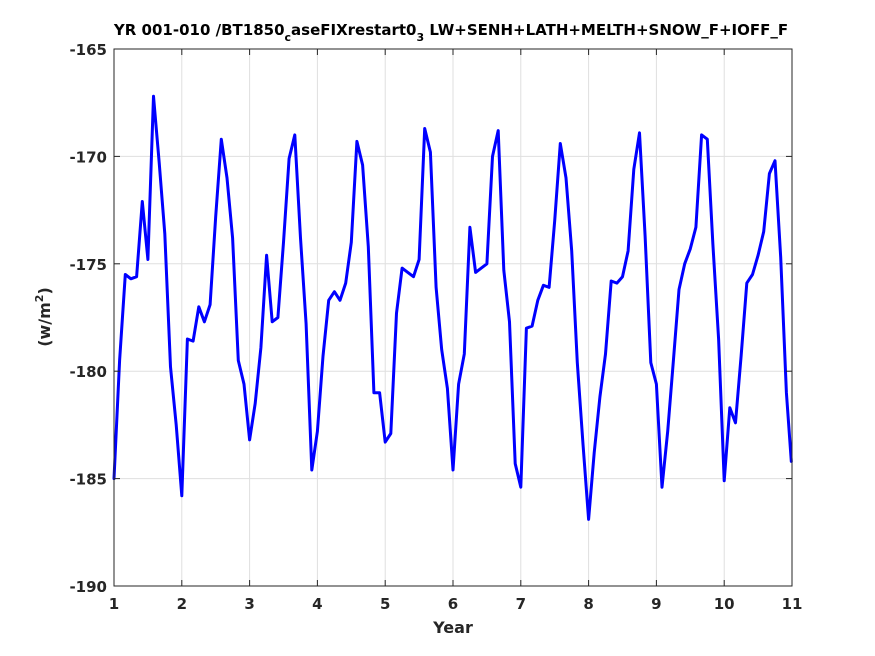 This screenshot has width=875, height=656. What do you see at coordinates (453, 604) in the screenshot?
I see `x-tick-label: 6` at bounding box center [453, 604].